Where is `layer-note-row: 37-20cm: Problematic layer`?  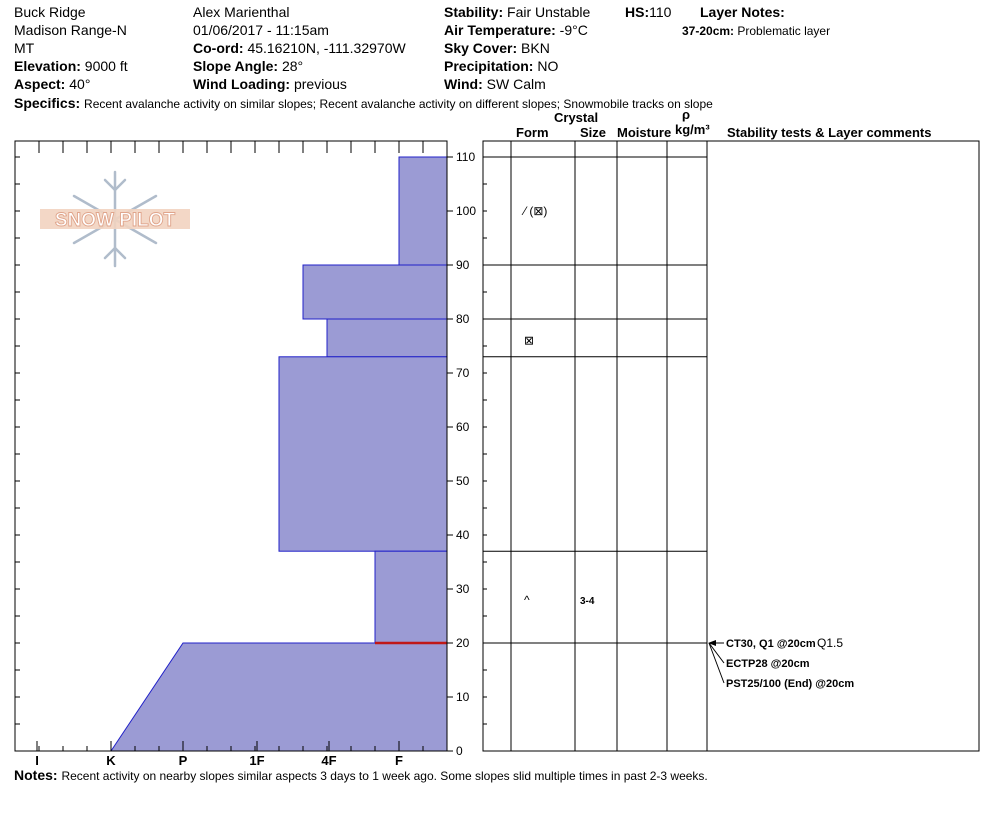
layer-note-row: 37-20cm: Problematic layer is located at coordinates (756, 31).